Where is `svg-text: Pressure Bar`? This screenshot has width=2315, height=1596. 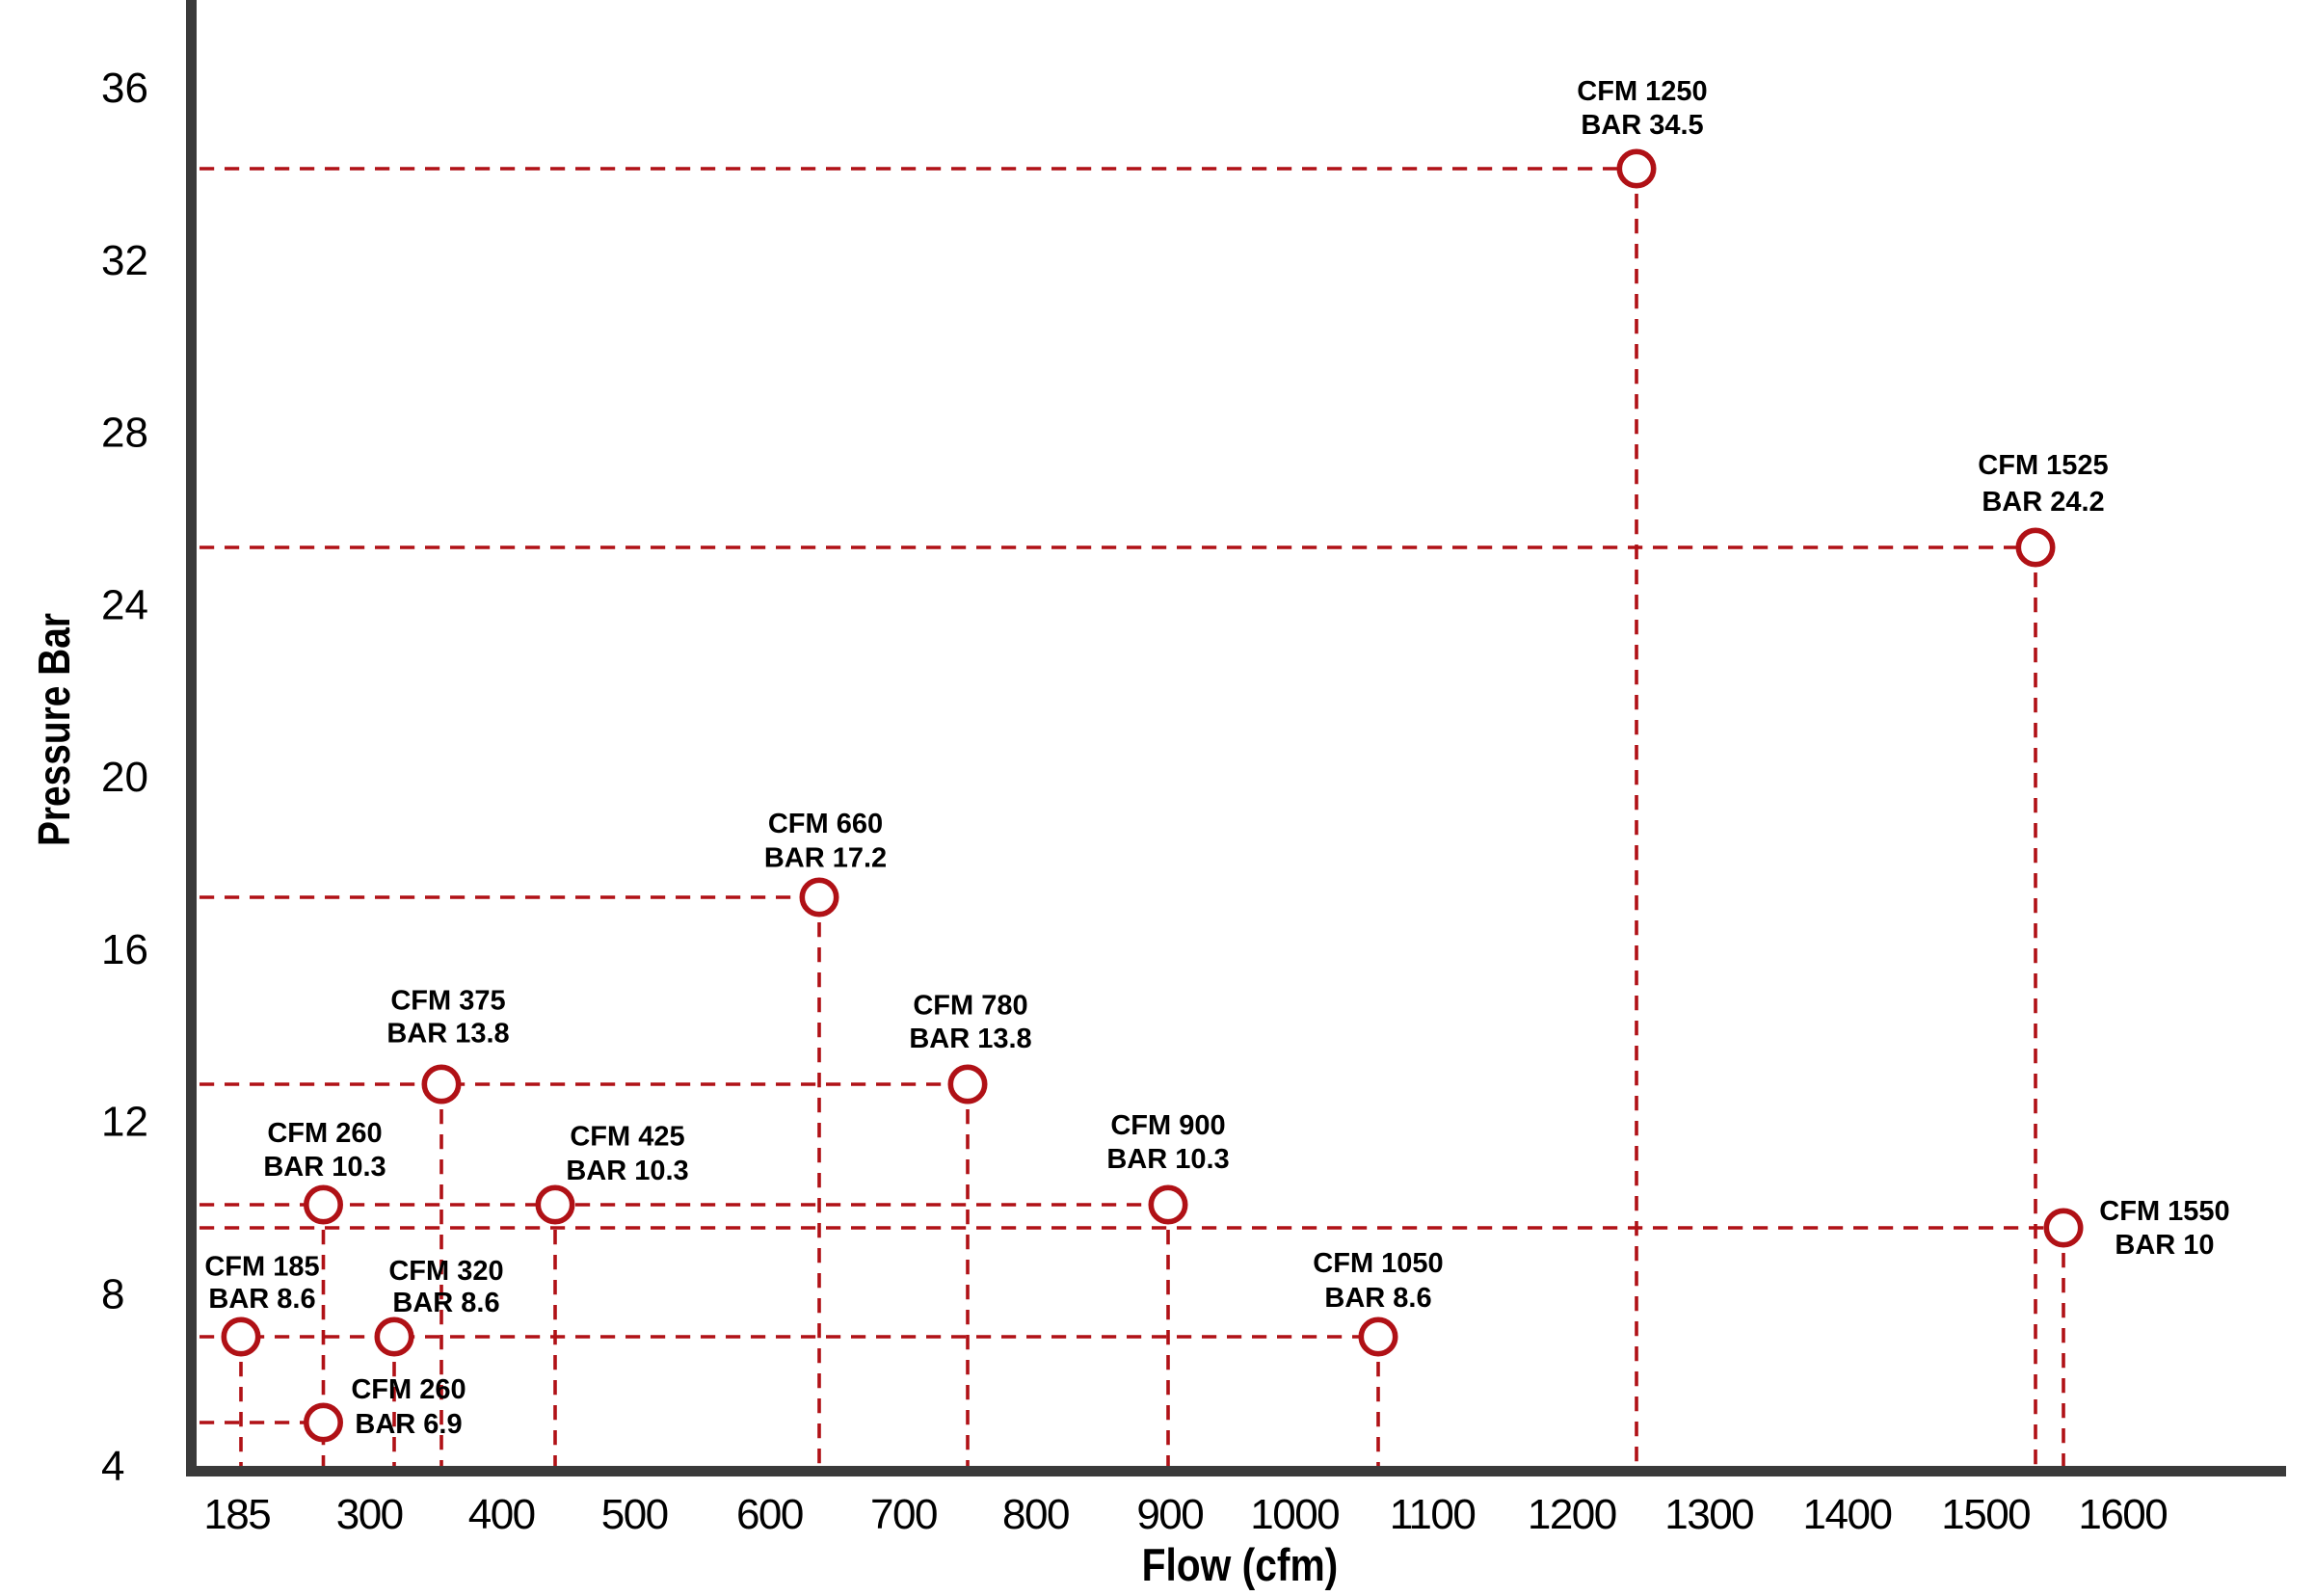
svg-text: Pressure Bar is located at coordinates (55, 729).